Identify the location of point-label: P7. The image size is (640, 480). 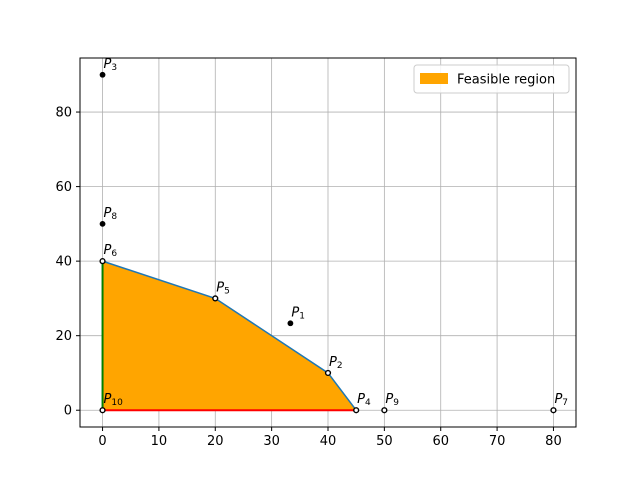
(561, 400).